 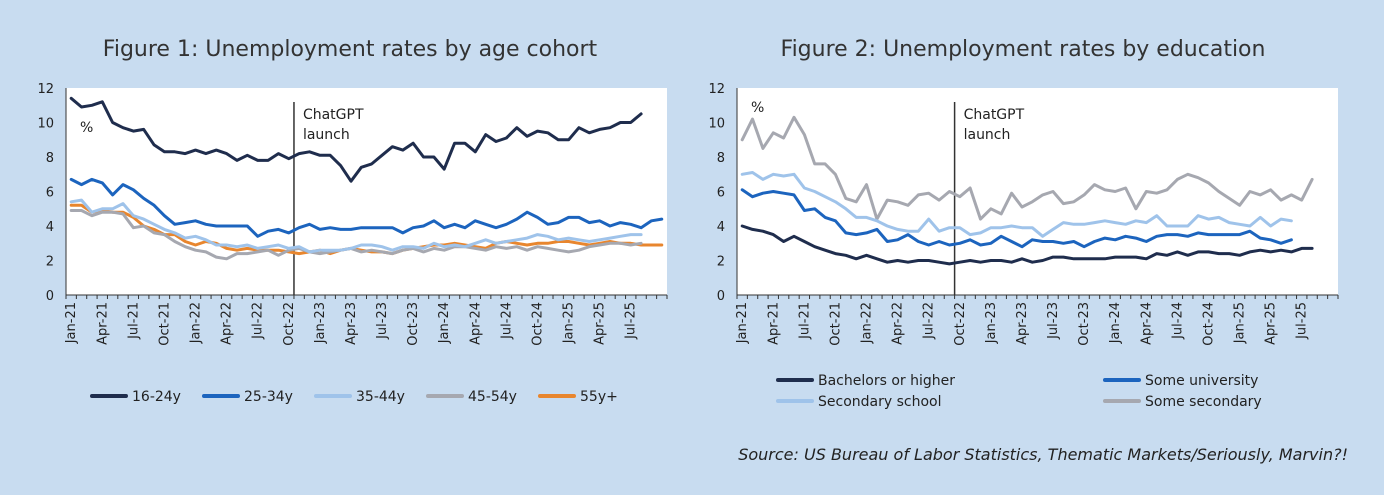 What do you see at coordinates (1203, 402) in the screenshot?
I see `legend-label: Some secondary` at bounding box center [1203, 402].